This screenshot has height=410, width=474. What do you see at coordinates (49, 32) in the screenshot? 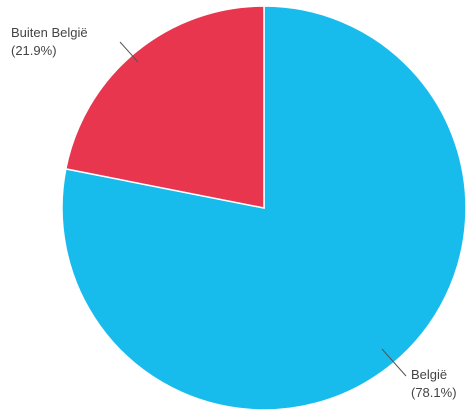
I see `slice-label-buiten-belgie: Buiten België` at bounding box center [49, 32].